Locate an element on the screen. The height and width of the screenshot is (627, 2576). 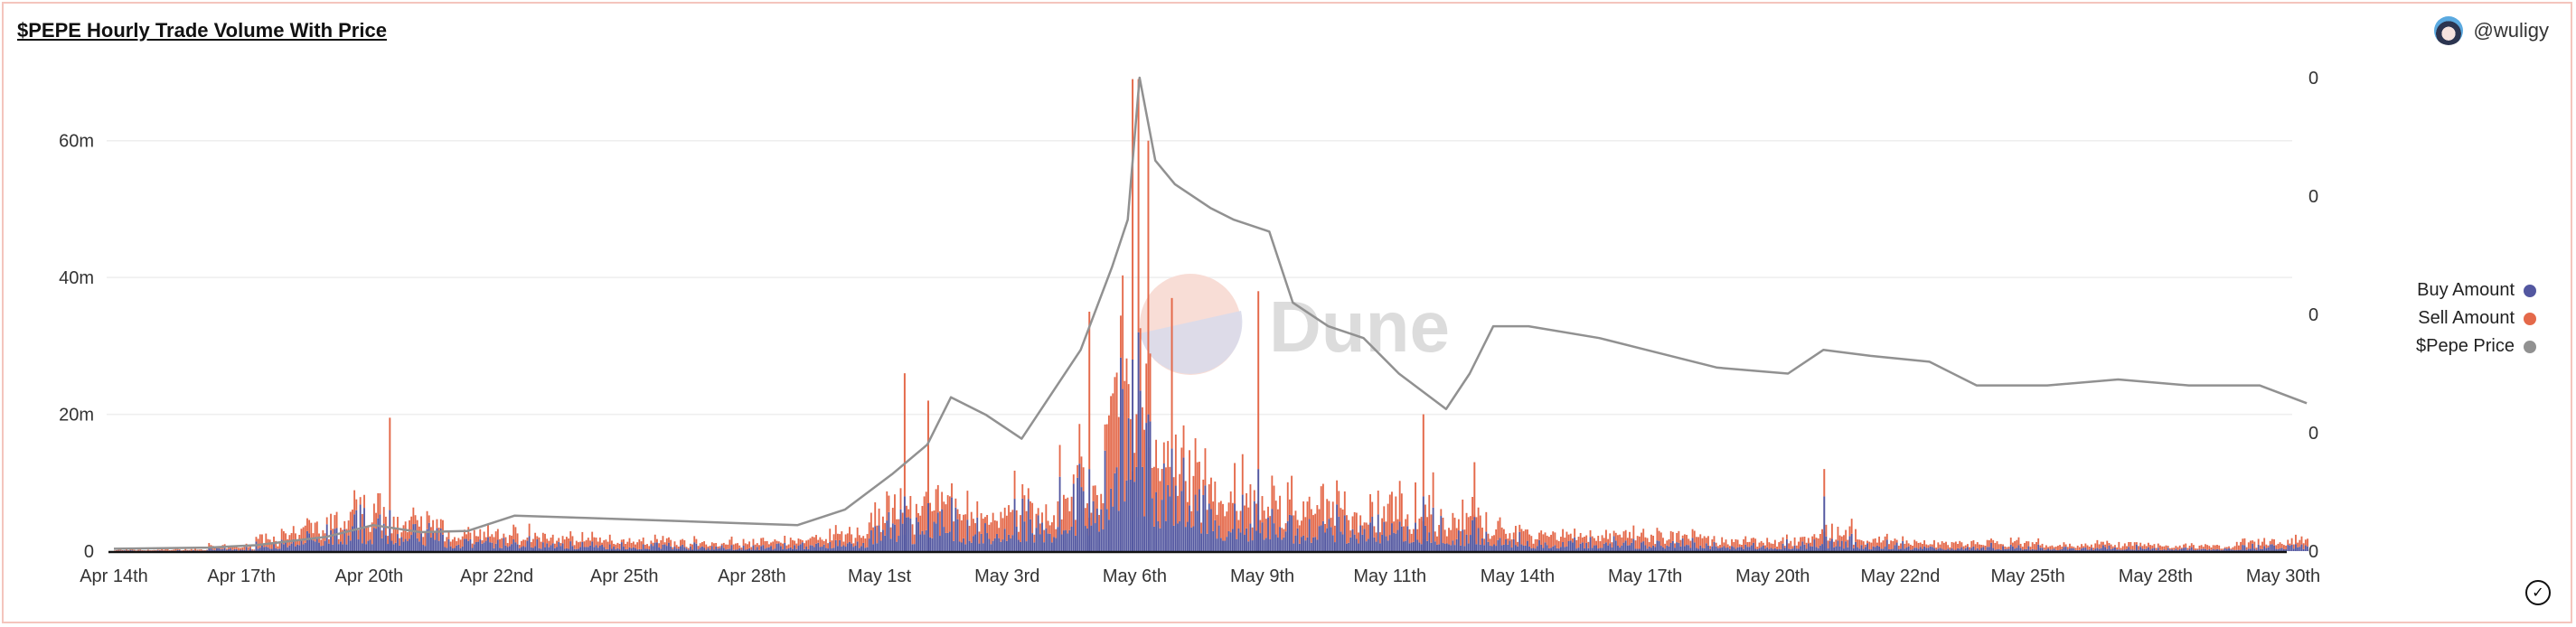
legend-label: Buy Amount is located at coordinates (2466, 290).